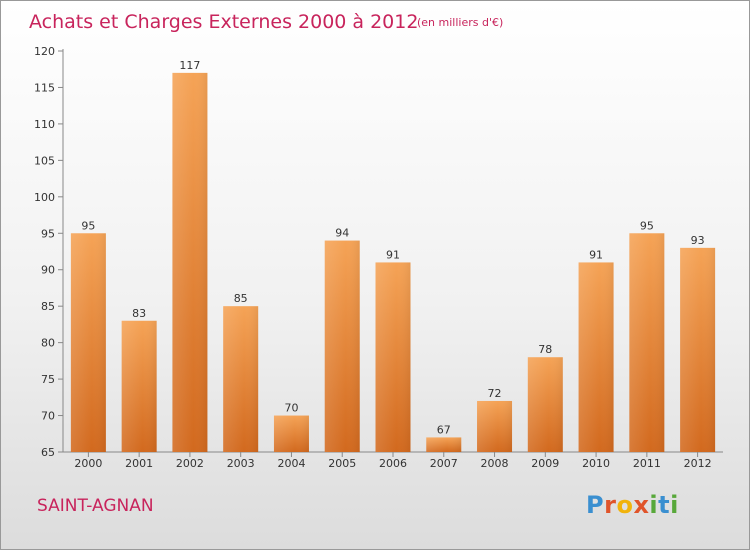 The width and height of the screenshot is (750, 551). What do you see at coordinates (48, 233) in the screenshot?
I see `y-tick-label: 95` at bounding box center [48, 233].